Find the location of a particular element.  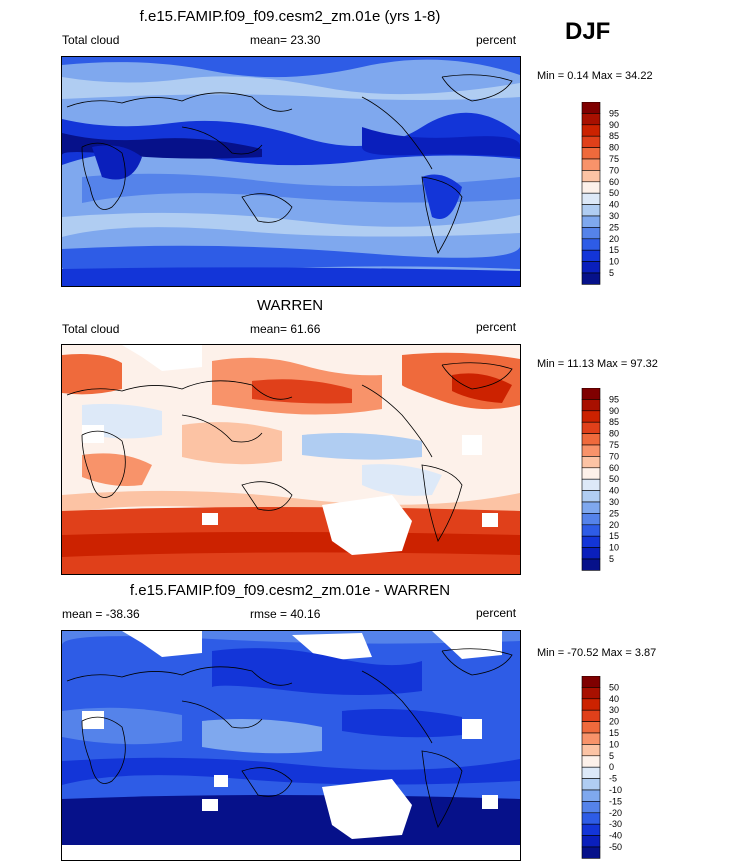

panel2-minmax: Min = 11.13 Max = 97.32 is located at coordinates (597, 364).